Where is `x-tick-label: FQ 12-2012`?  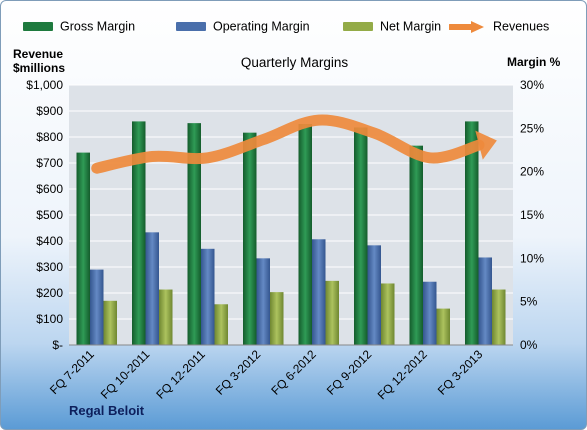
x-tick-label: FQ 12-2012 is located at coordinates (402, 374).